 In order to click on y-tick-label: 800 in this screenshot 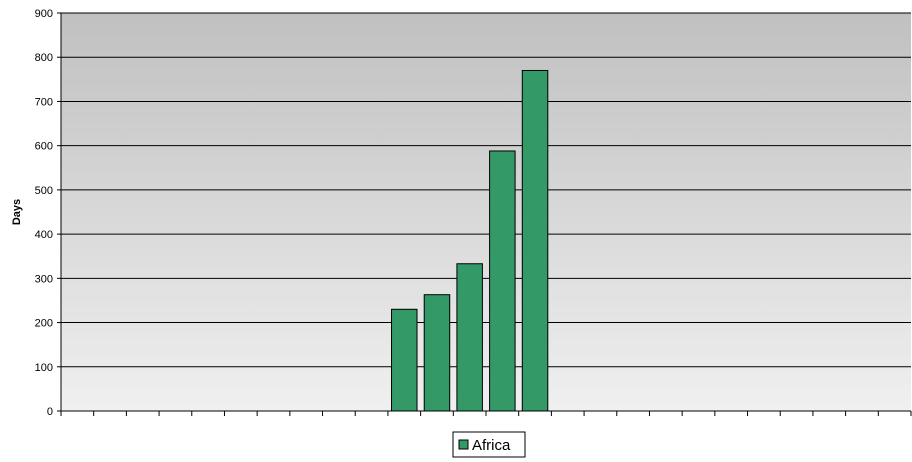, I will do `click(44, 58)`.